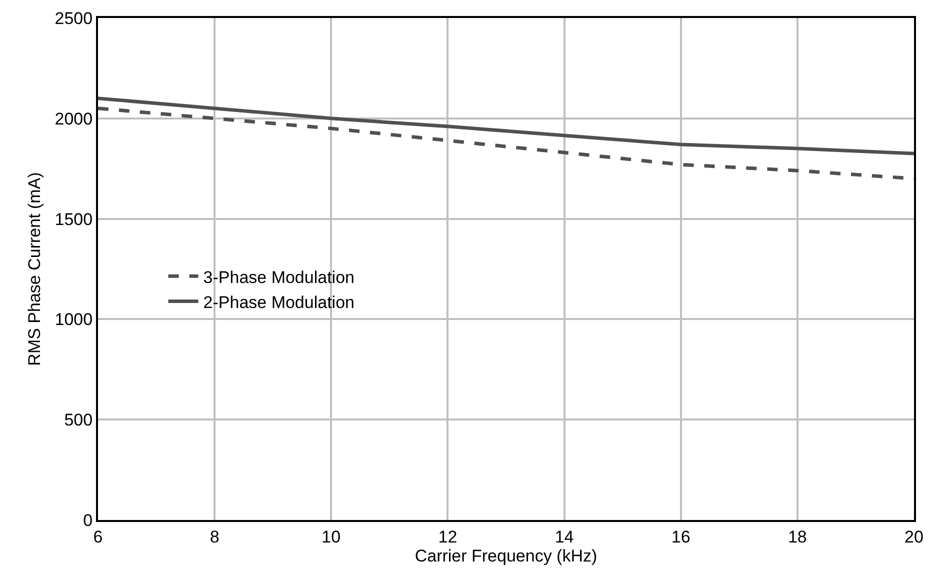  What do you see at coordinates (78, 420) in the screenshot?
I see `y-tick-label: 500` at bounding box center [78, 420].